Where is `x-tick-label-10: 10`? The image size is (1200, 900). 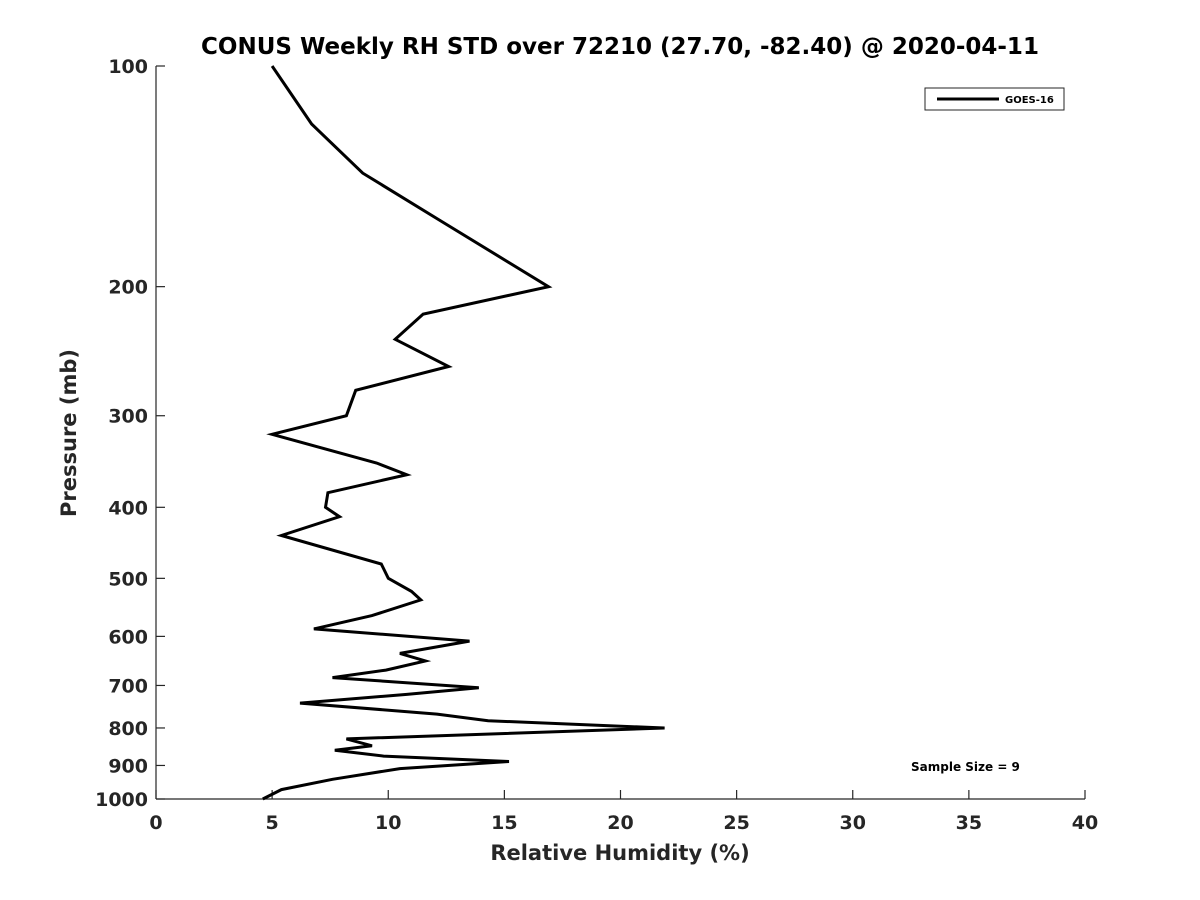
x-tick-label-10: 10 is located at coordinates (388, 823).